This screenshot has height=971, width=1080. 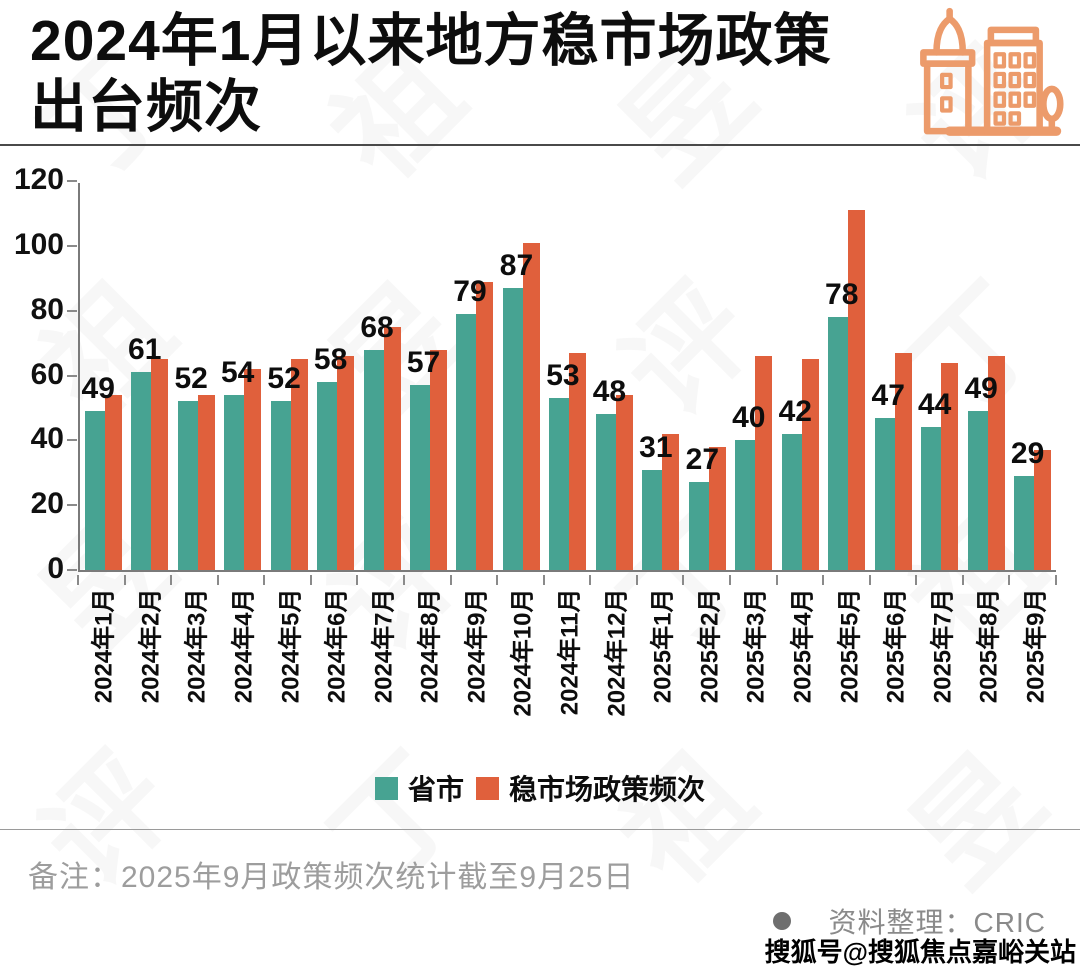 I want to click on bar-value-label: 53, so click(x=563, y=376).